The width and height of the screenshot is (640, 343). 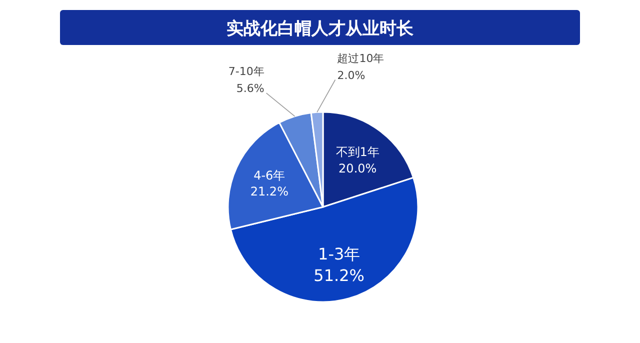 I want to click on slice-label: 7-10年, so click(x=246, y=71).